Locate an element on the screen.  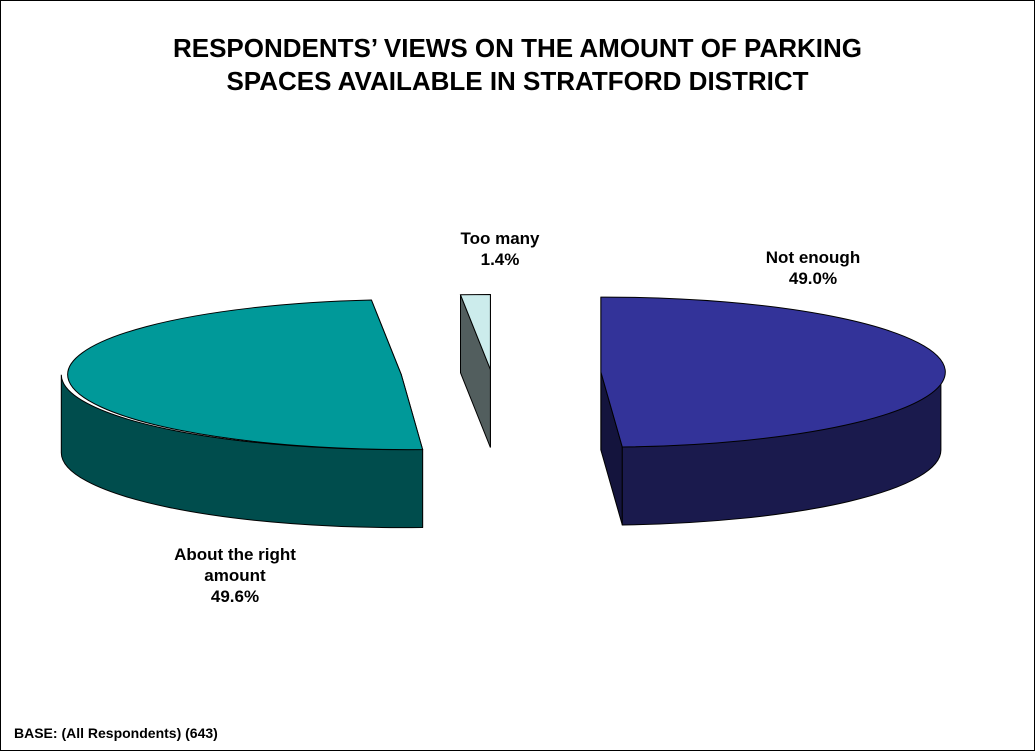
slice-too-many is located at coordinates (475, 370).